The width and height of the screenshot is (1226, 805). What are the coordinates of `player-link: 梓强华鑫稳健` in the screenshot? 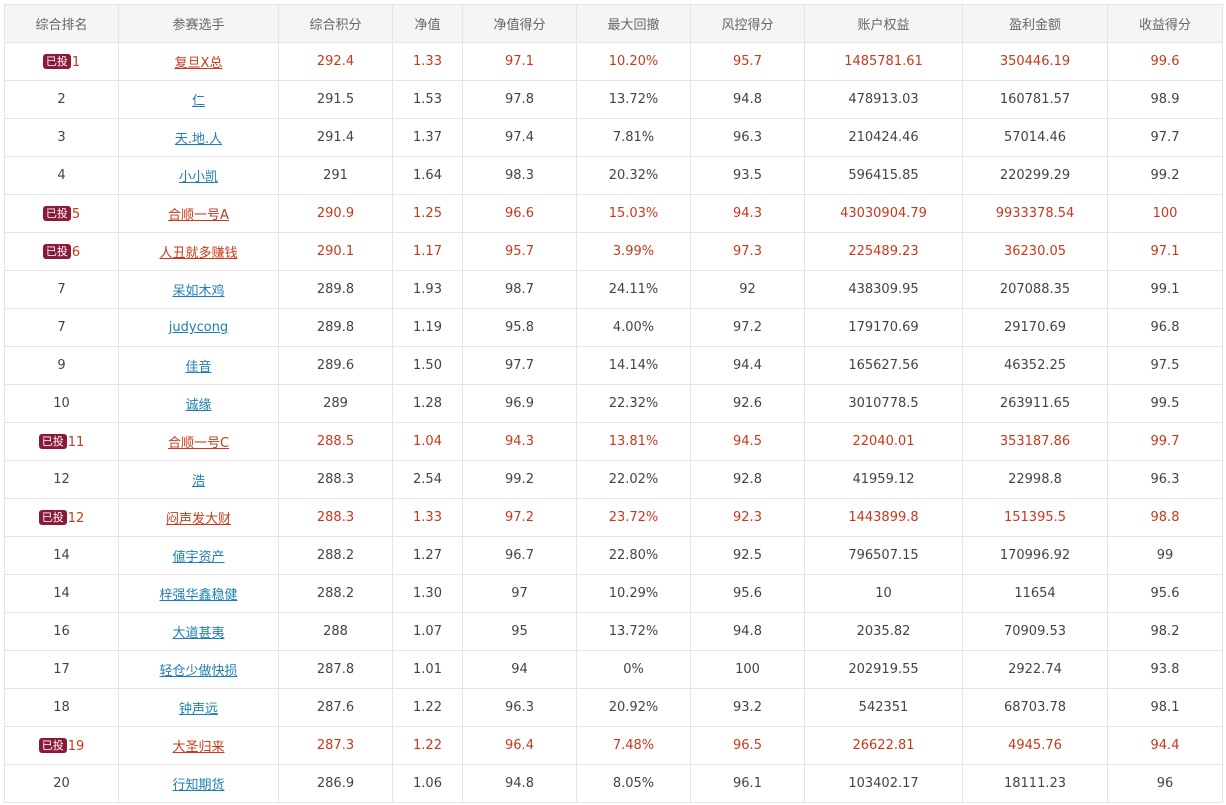 It's located at (198, 595).